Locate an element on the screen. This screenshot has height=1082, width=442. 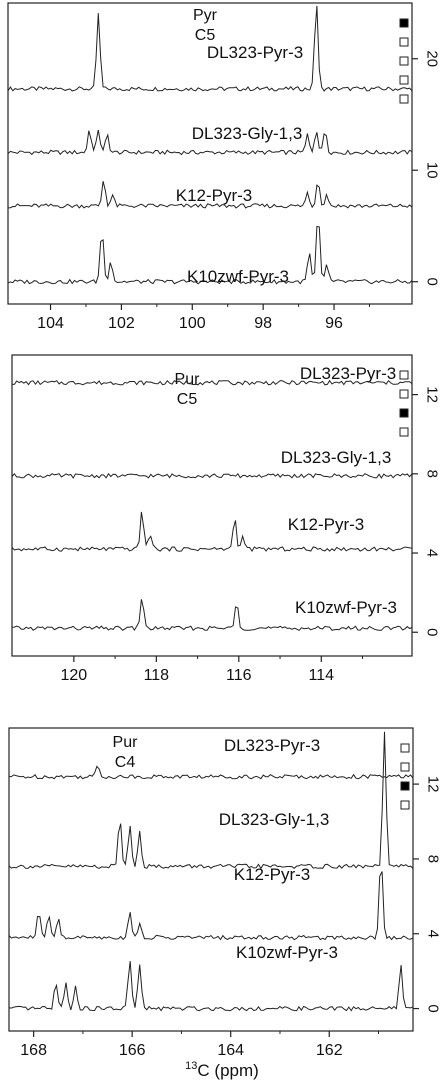
x-tick-label: 116 is located at coordinates (239, 675).